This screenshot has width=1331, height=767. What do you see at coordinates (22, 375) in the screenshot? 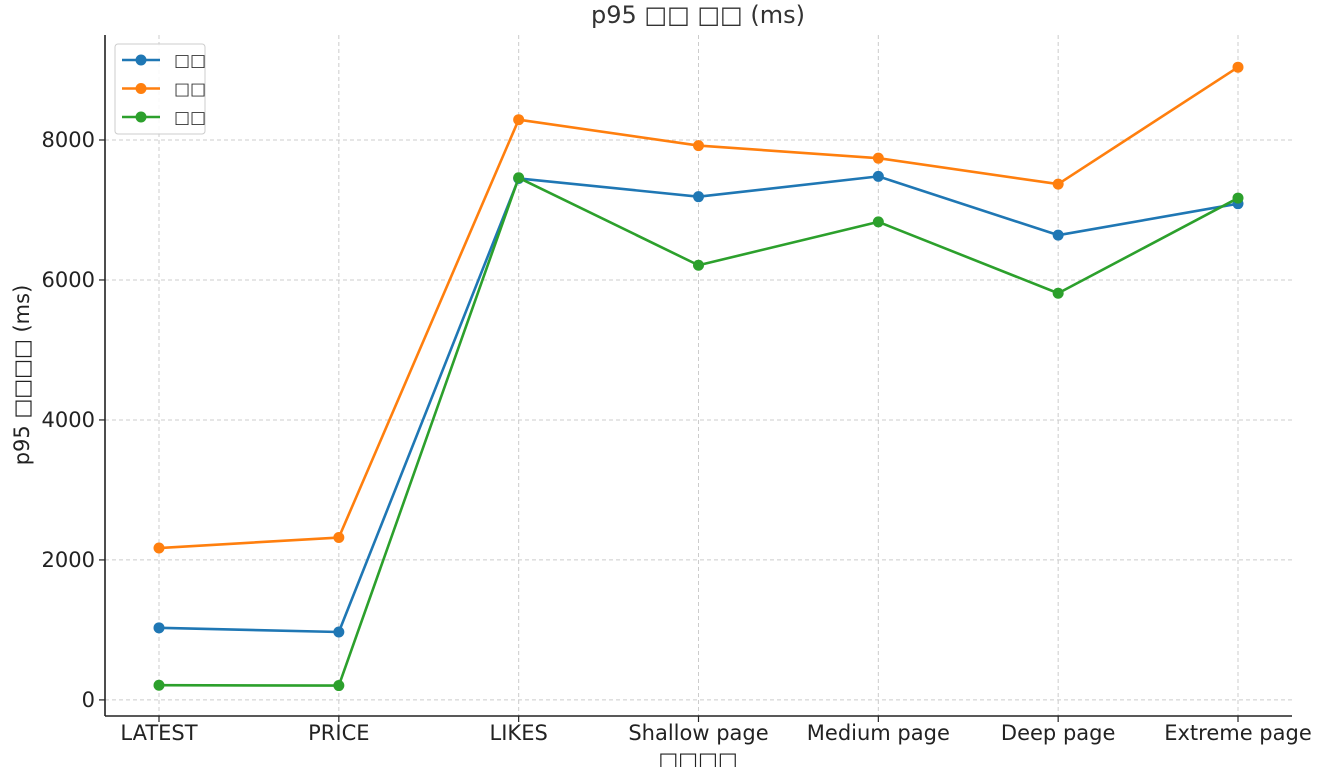
I see `y-axis-label: p95 □□□□ (ms)` at bounding box center [22, 375].